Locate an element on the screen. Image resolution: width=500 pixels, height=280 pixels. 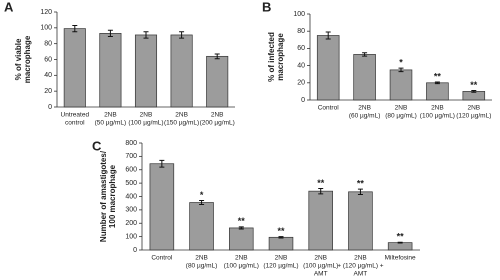
y-axis-label: % of infected is located at coordinates (271, 57).